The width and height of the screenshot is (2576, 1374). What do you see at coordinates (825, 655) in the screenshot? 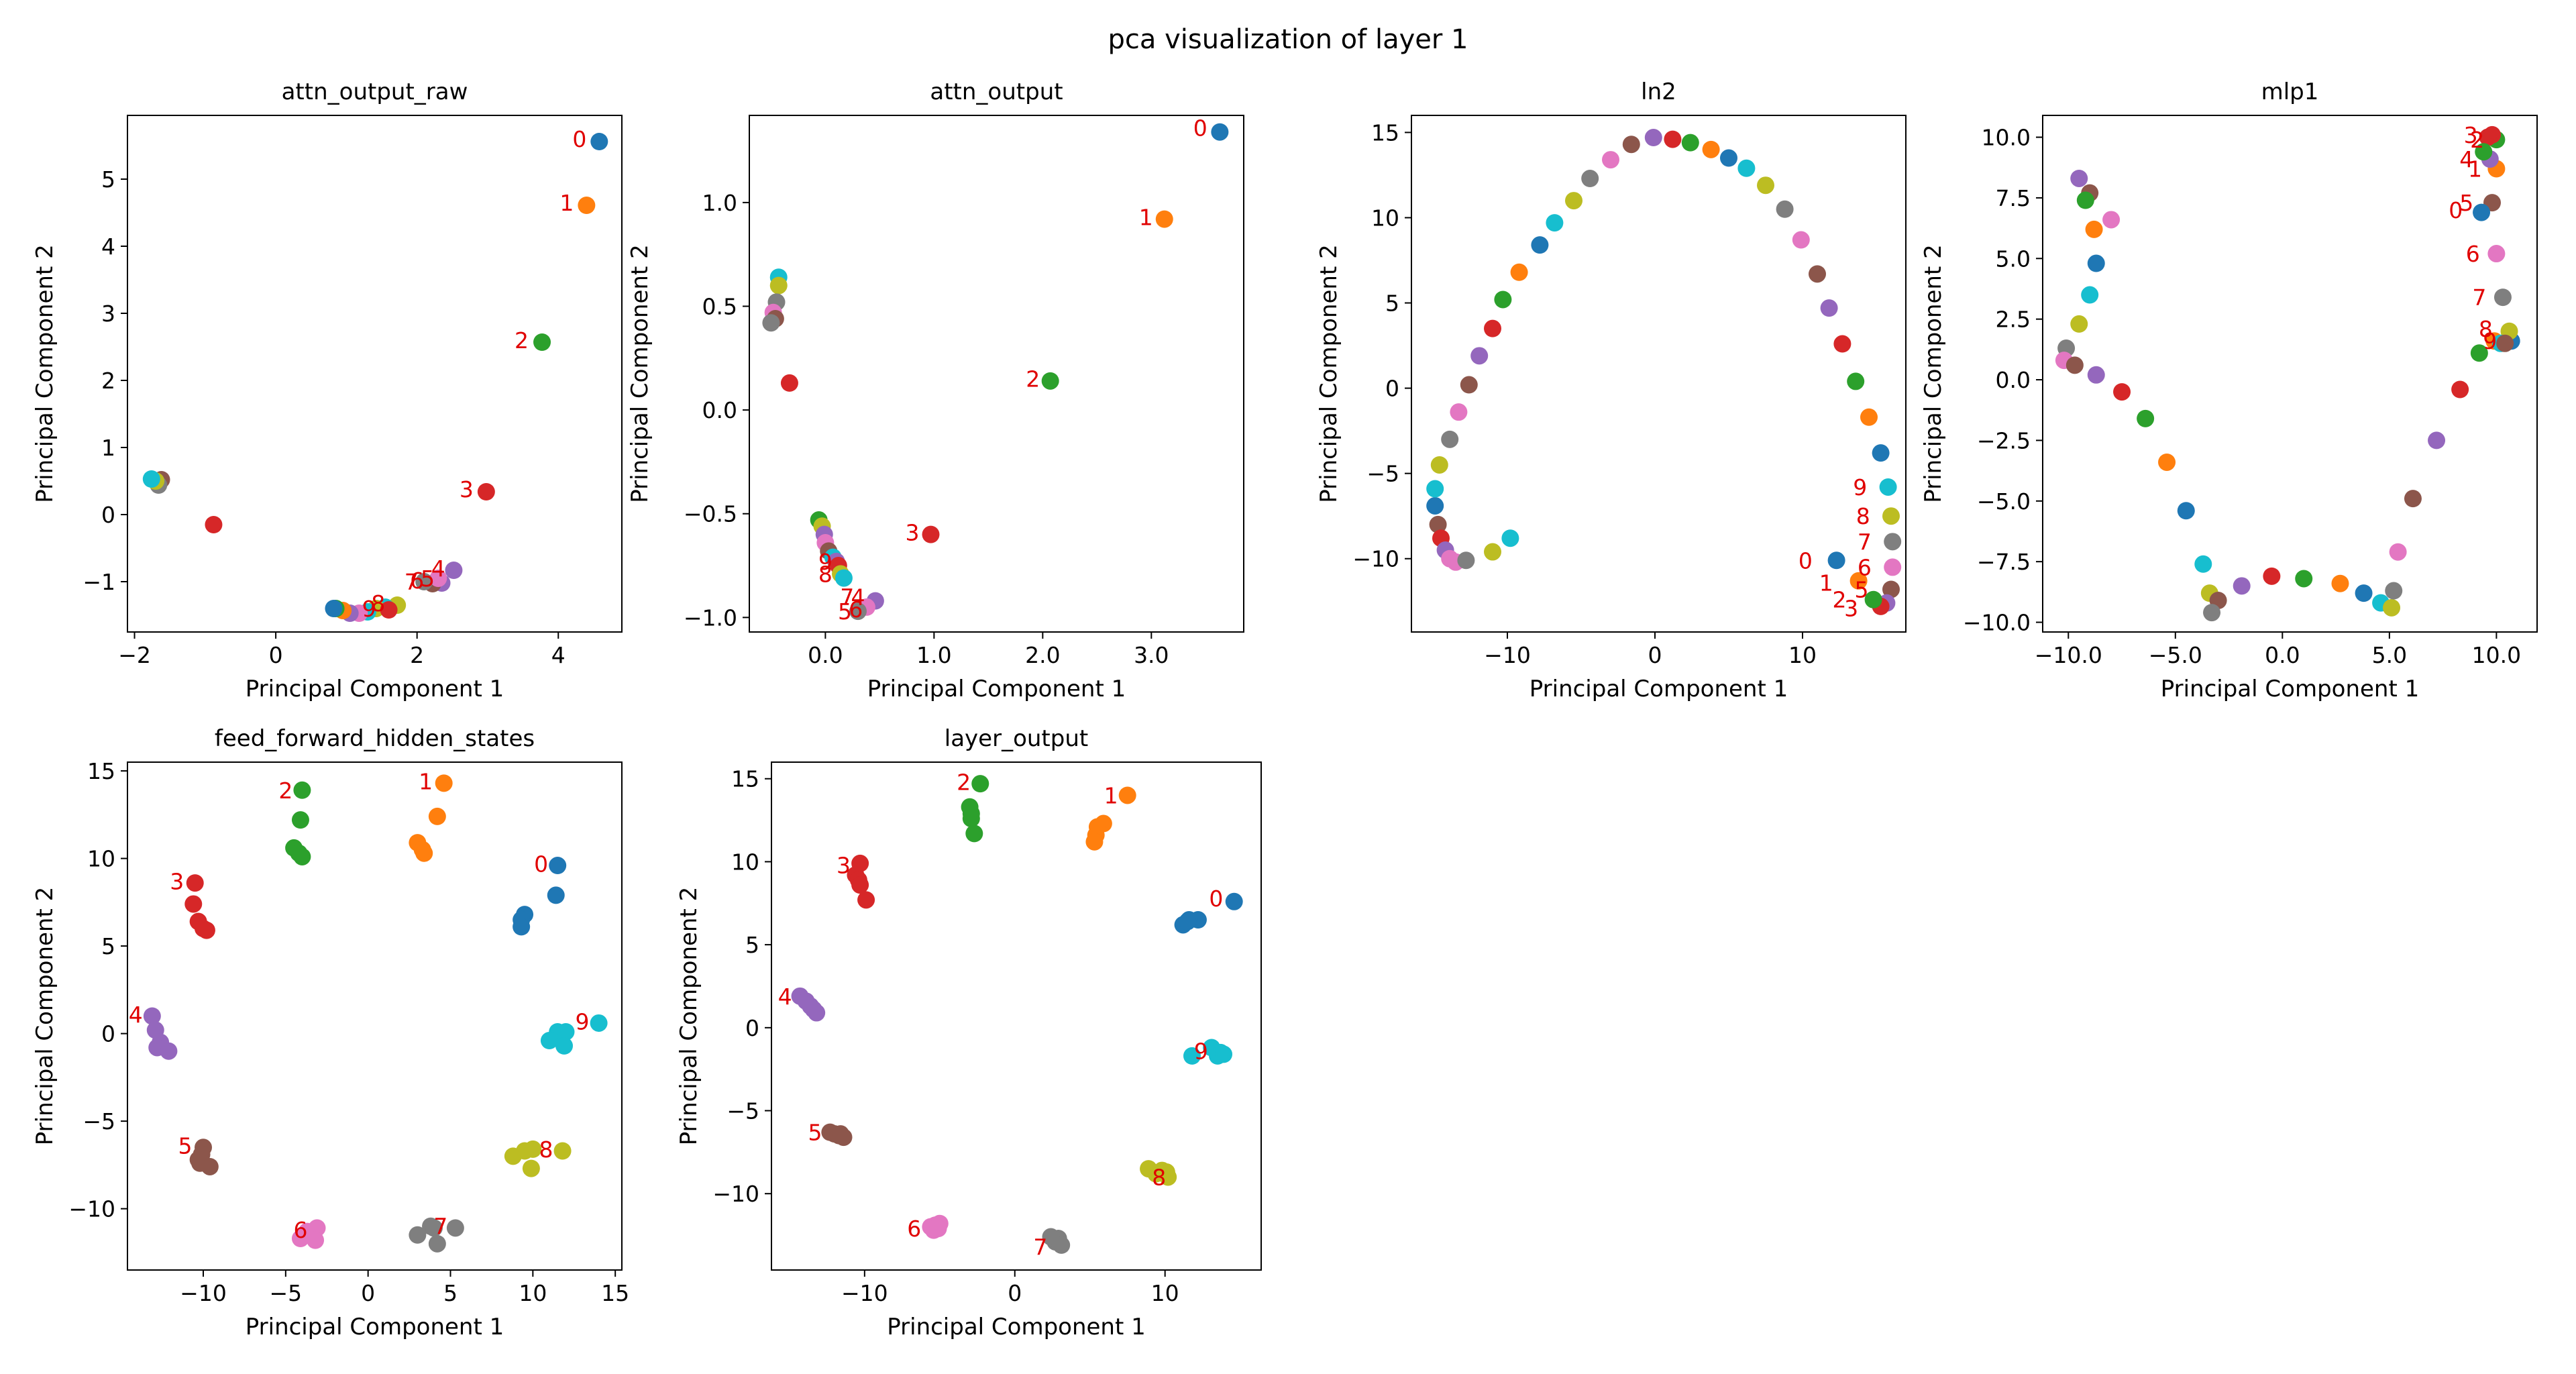
I see `x-tick-label: 0.0` at bounding box center [825, 655].